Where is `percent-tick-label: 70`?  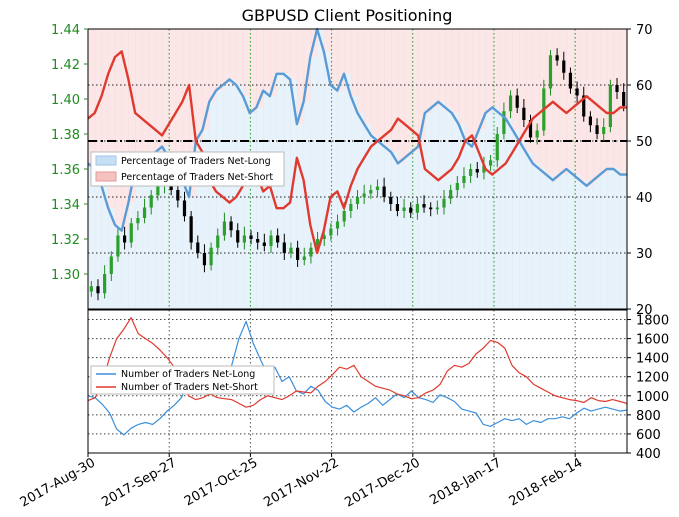 percent-tick-label: 70 is located at coordinates (644, 30).